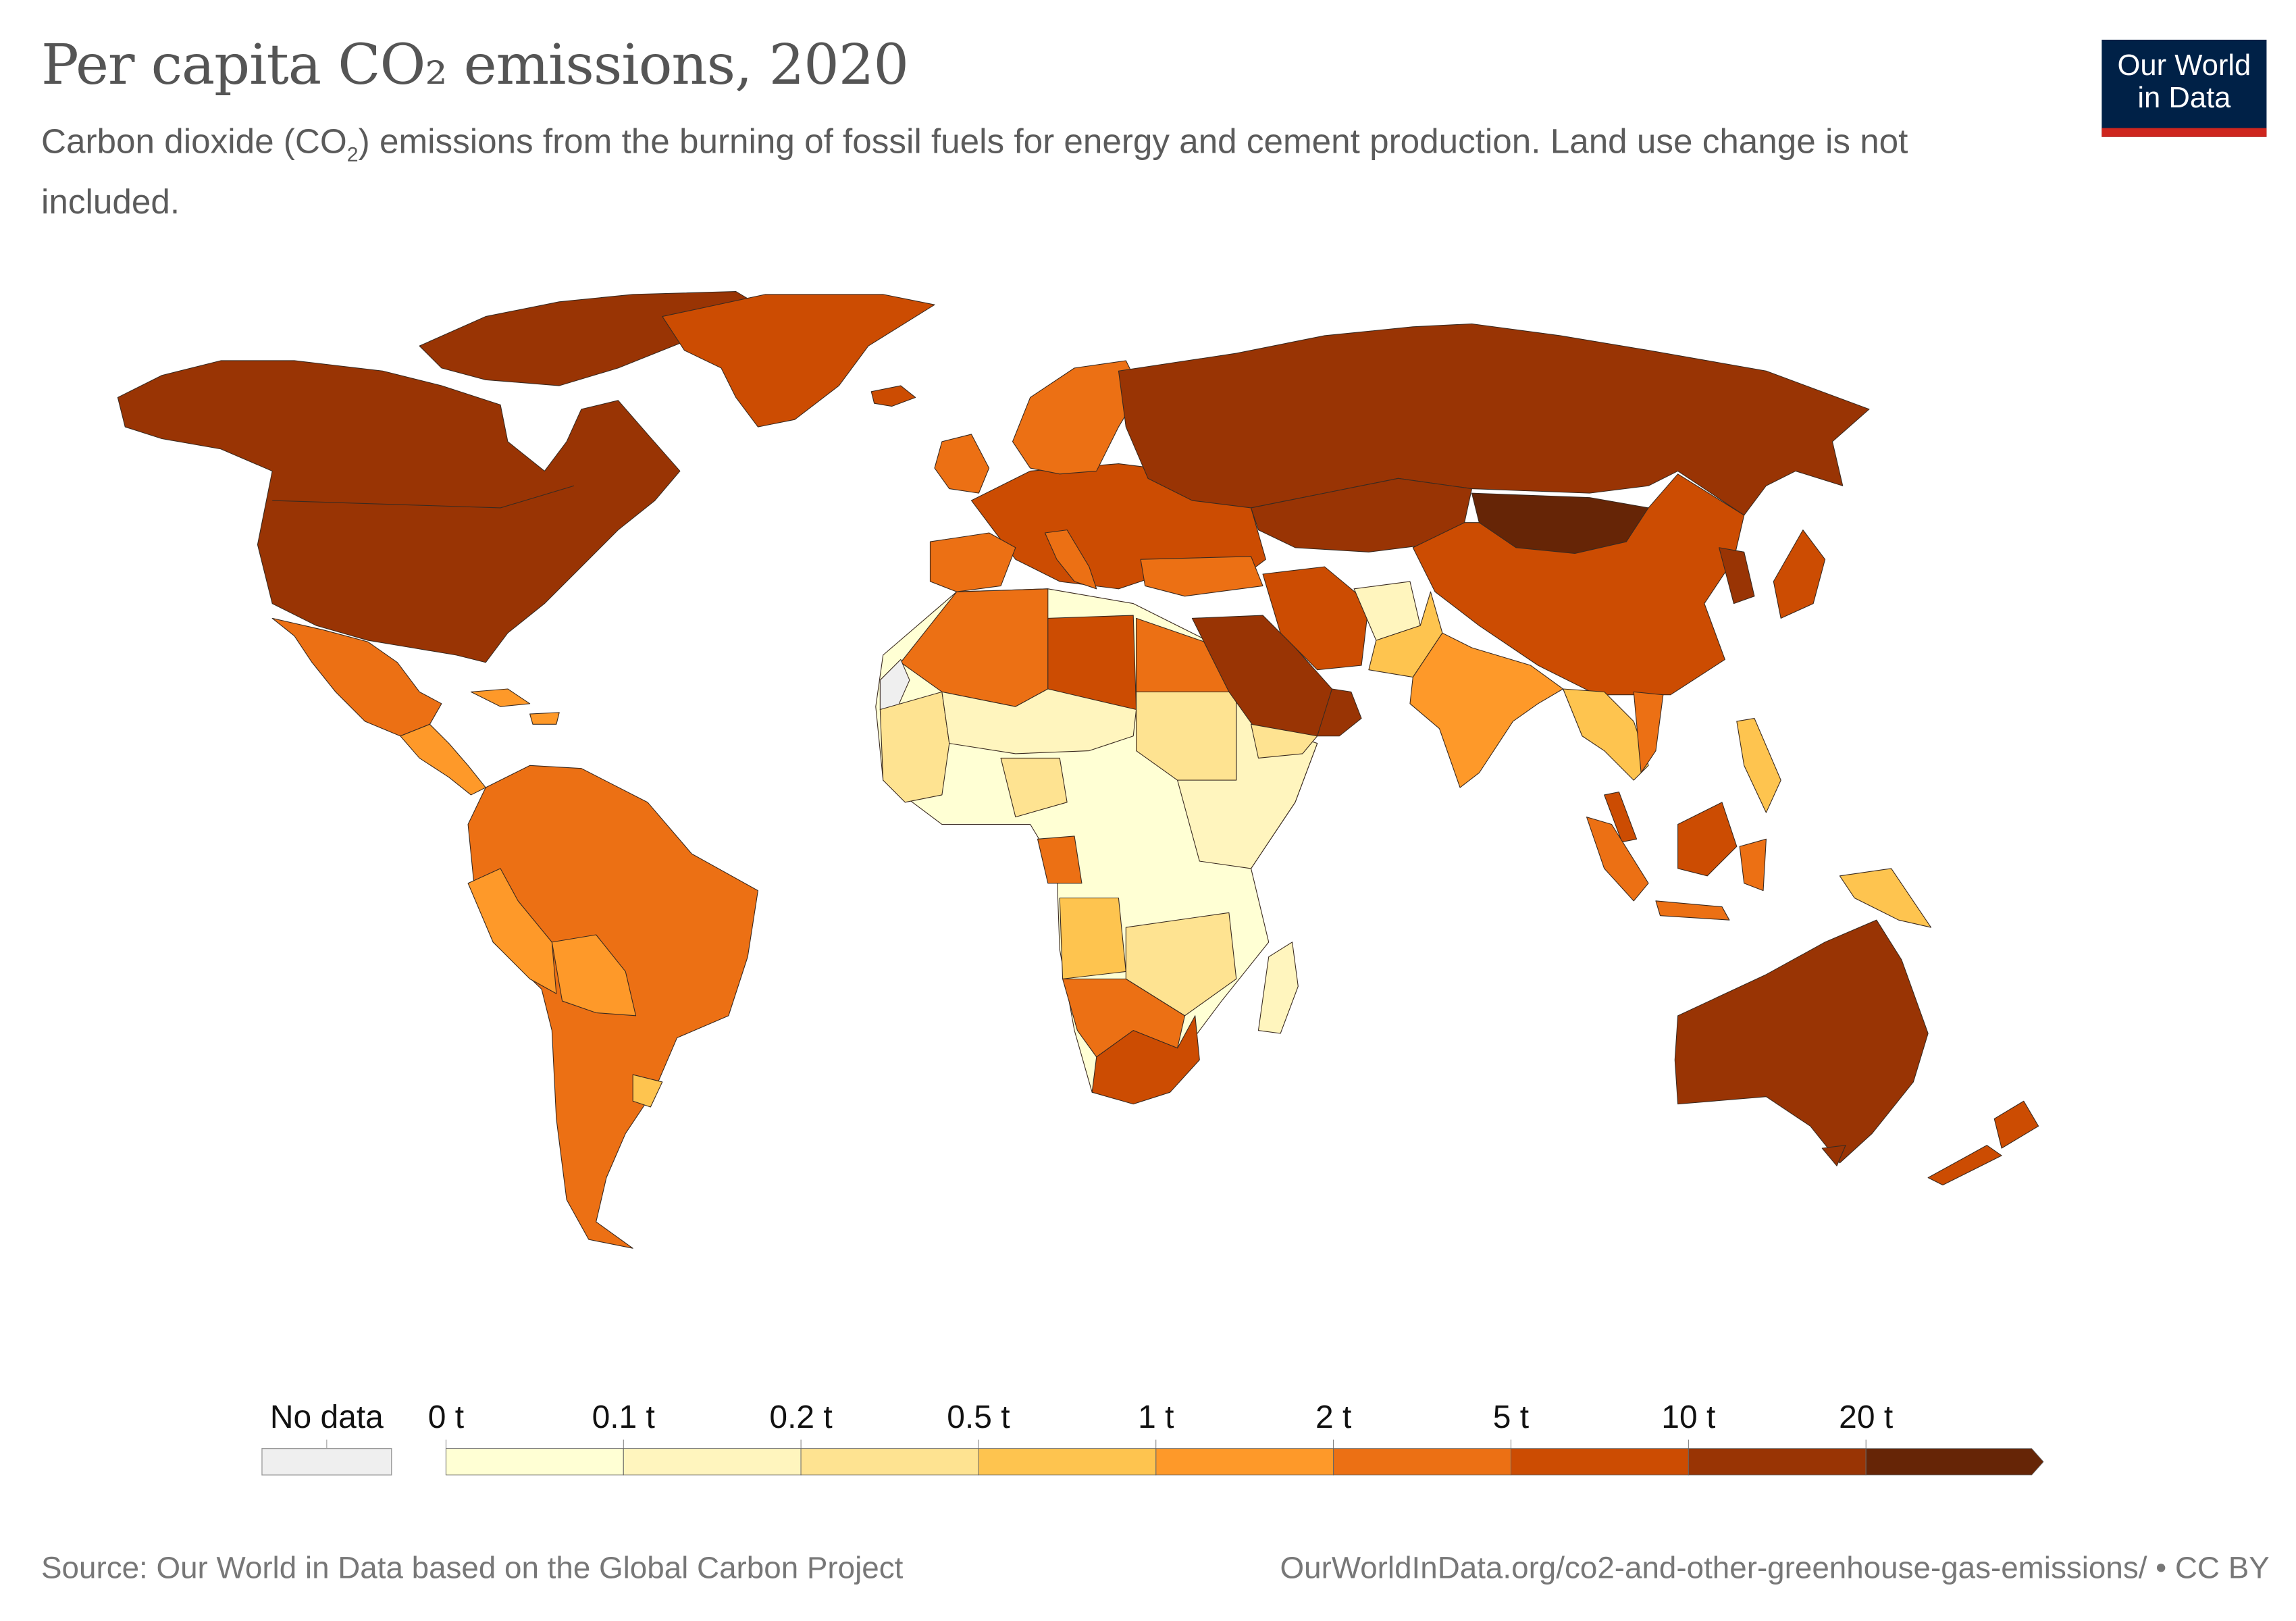 The height and width of the screenshot is (1621, 2296). What do you see at coordinates (1145, 1060) in the screenshot?
I see `region-south-africa` at bounding box center [1145, 1060].